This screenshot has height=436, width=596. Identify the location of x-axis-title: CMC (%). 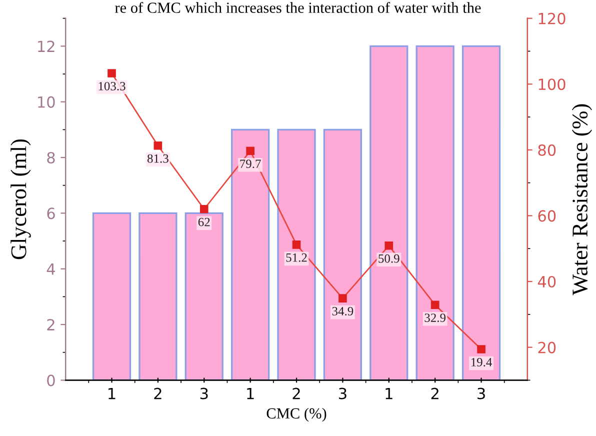
(296, 415).